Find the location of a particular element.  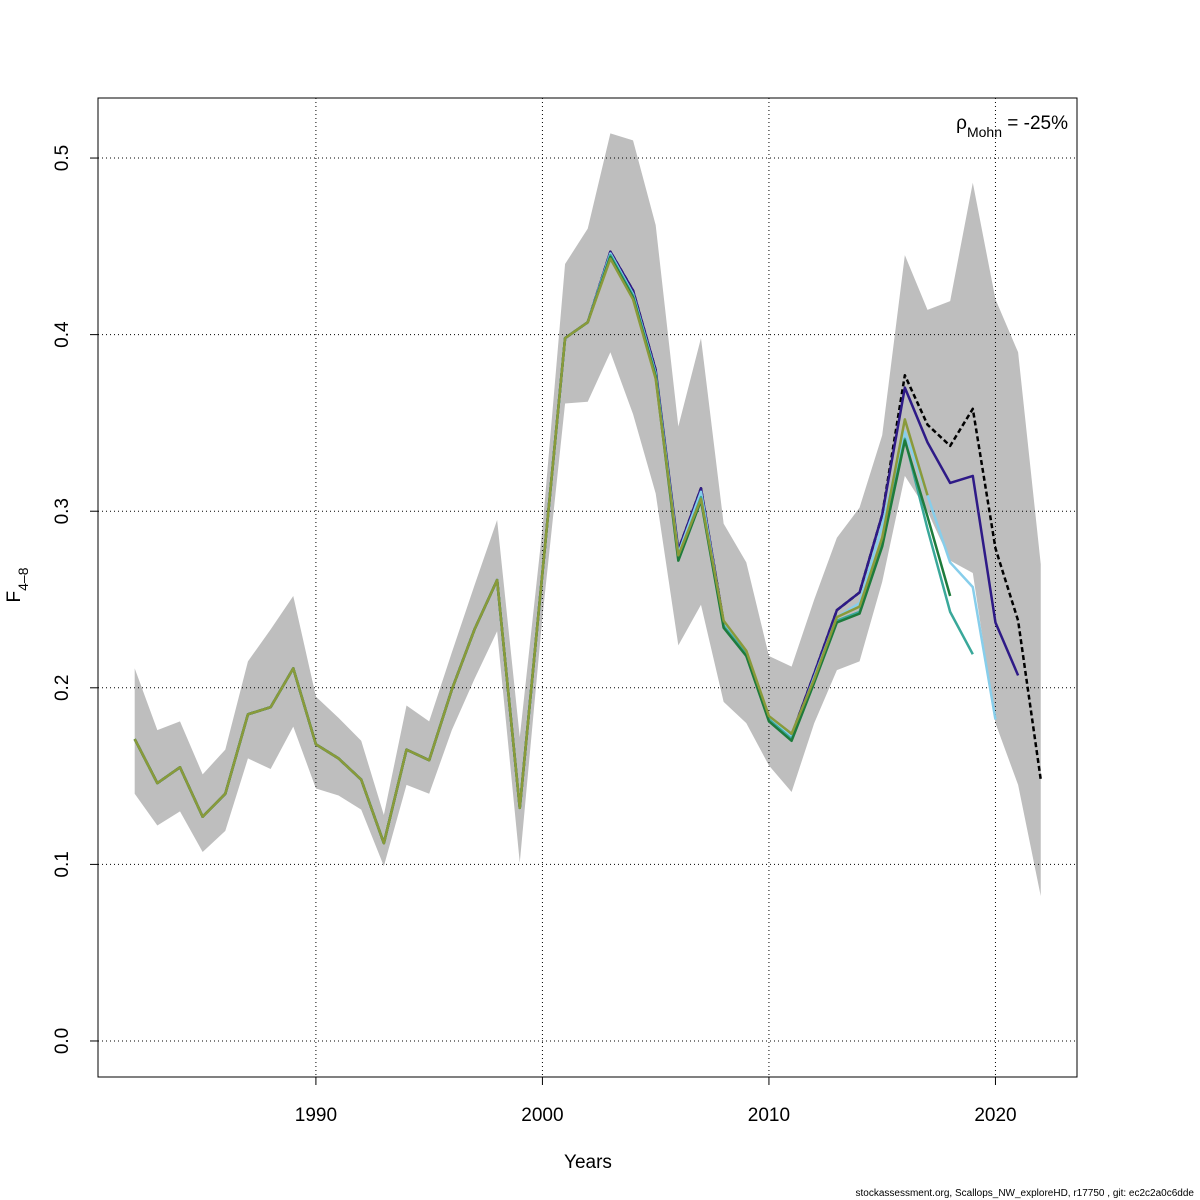

y-axis-label: F4–8 is located at coordinates (17, 584).